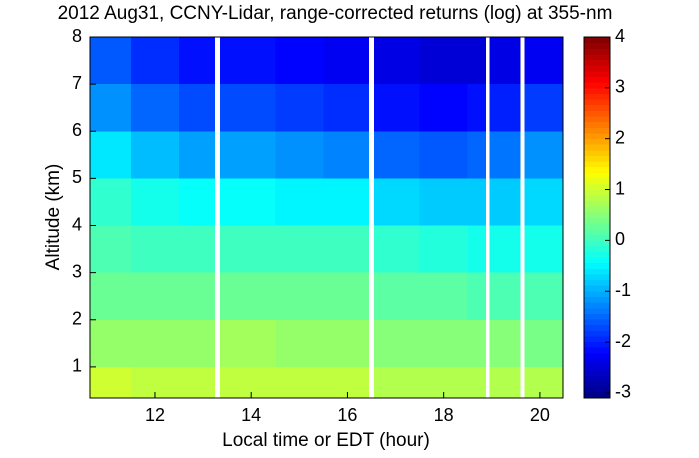 This screenshot has height=458, width=699. Describe the element at coordinates (326, 440) in the screenshot. I see `x-axis-label: Local time or EDT (hour)` at that location.